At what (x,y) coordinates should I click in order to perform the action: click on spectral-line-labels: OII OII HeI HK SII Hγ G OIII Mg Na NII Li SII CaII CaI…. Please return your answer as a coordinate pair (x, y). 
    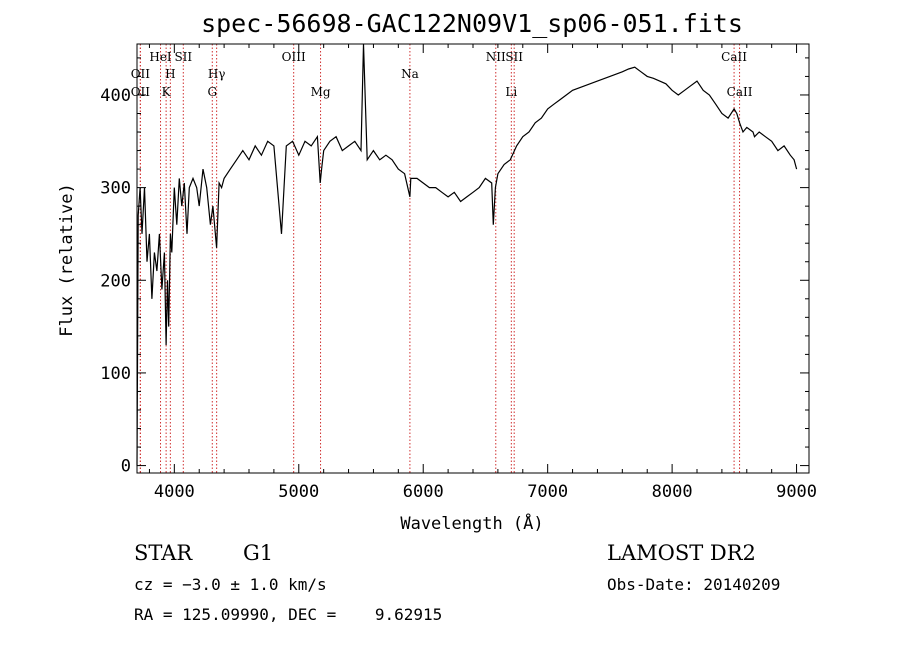
    Looking at the image, I should click on (442, 74).